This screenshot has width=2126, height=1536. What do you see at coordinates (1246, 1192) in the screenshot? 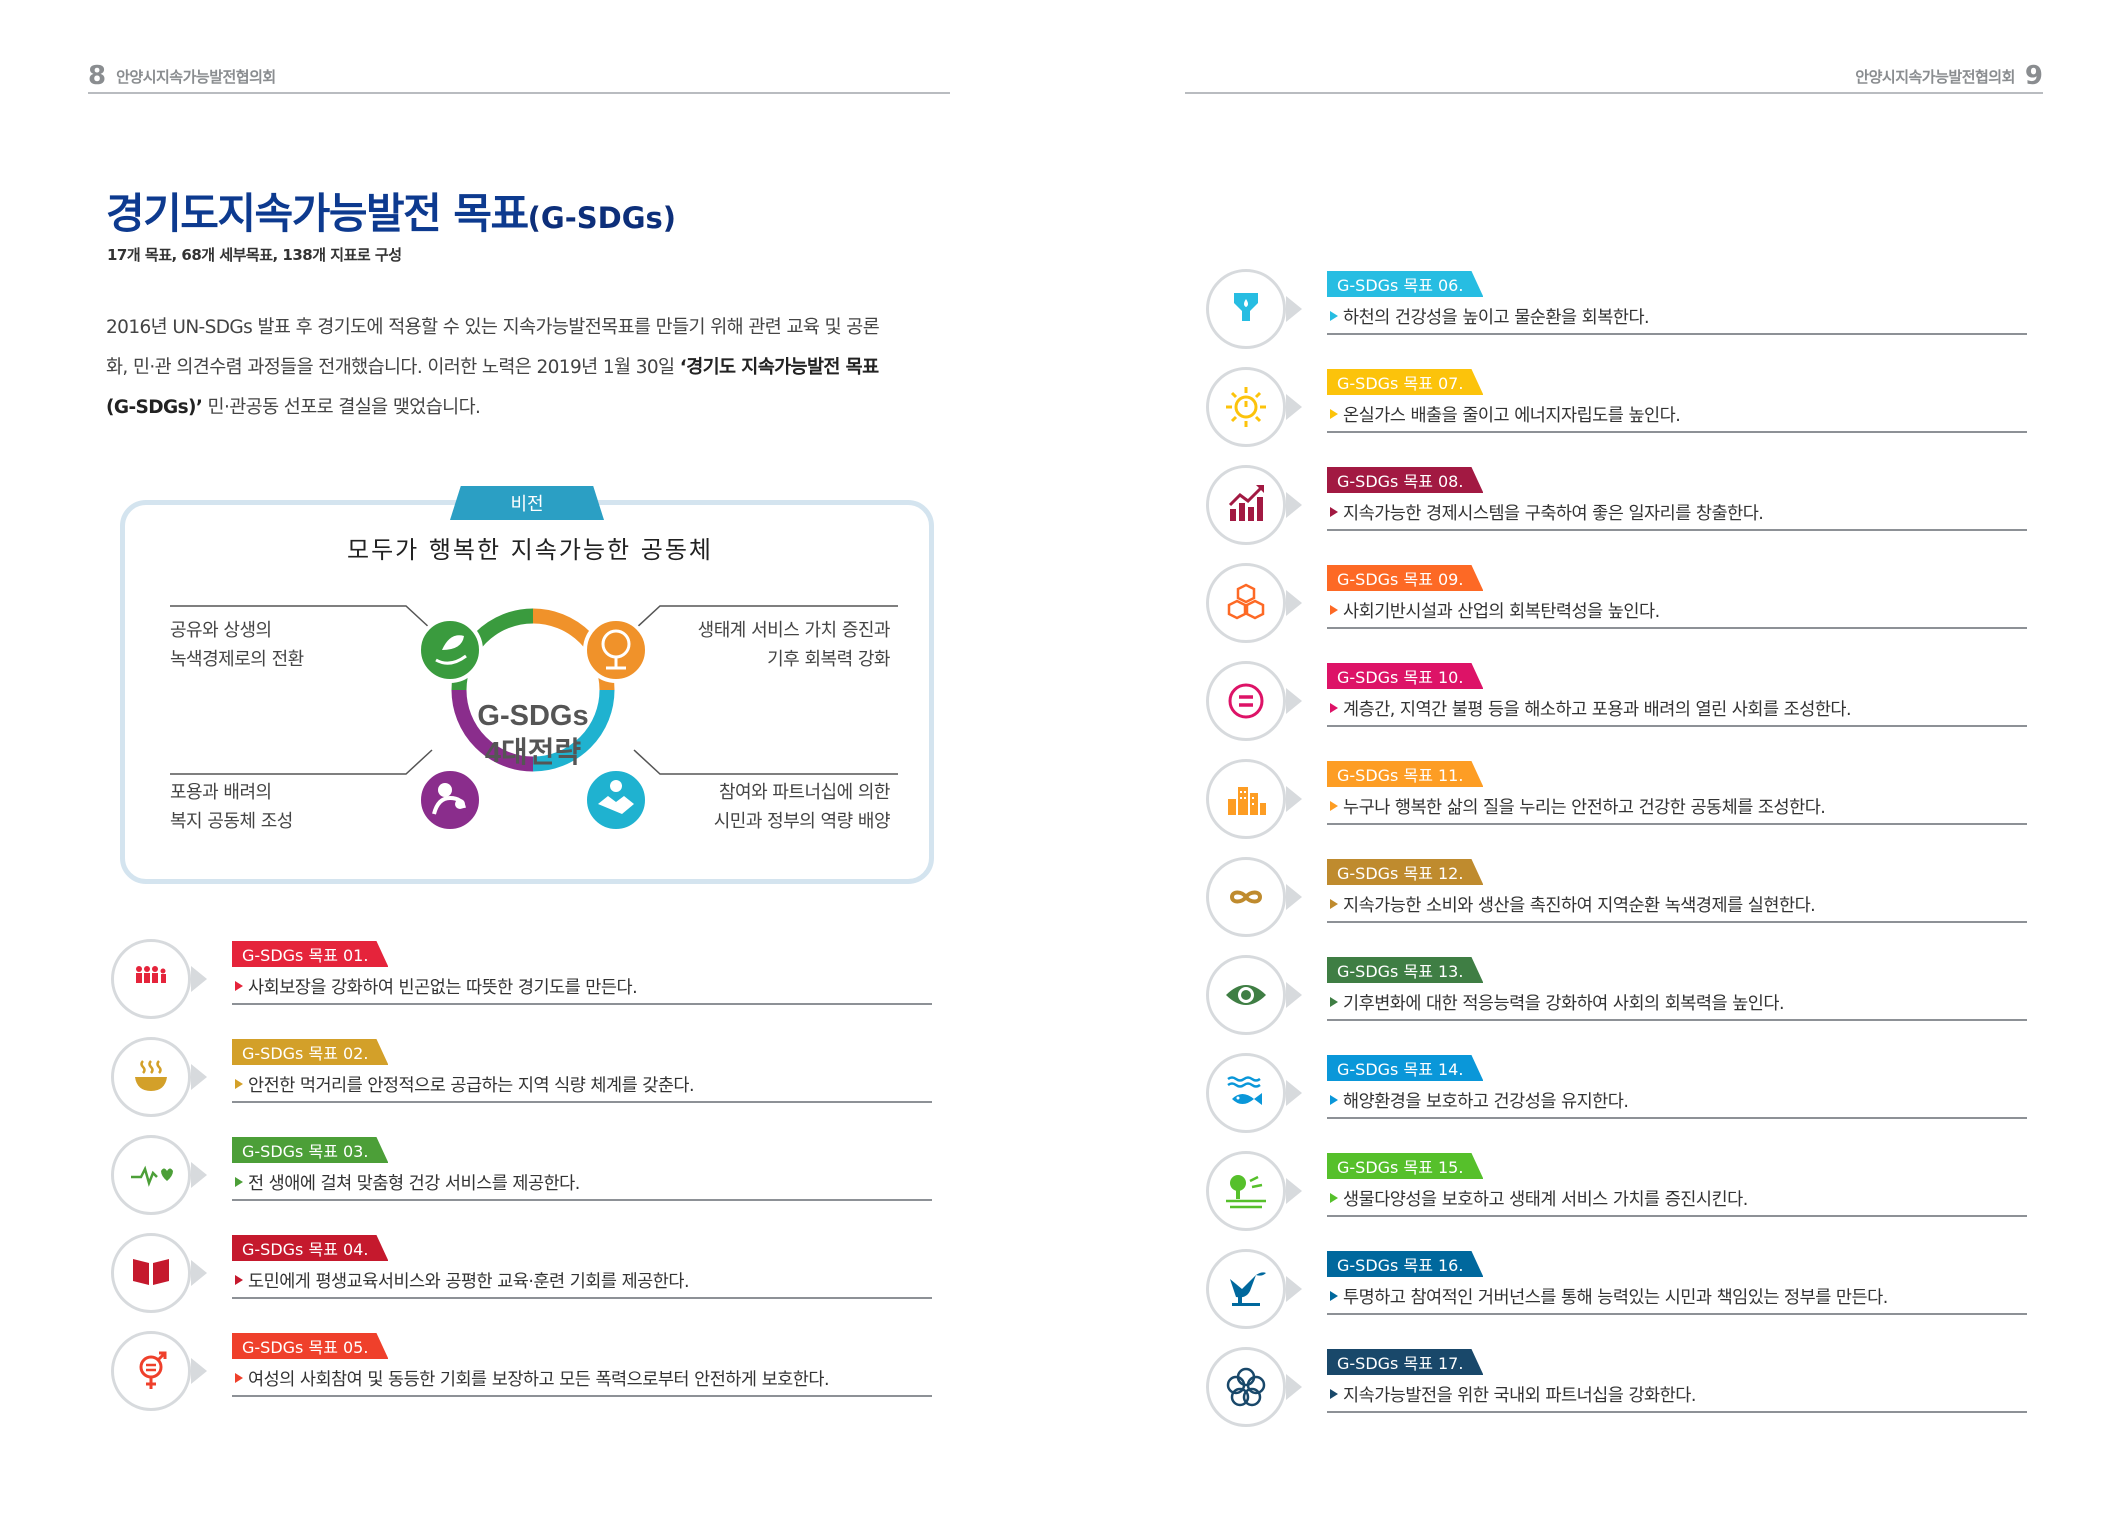
I see `tree-icon` at bounding box center [1246, 1192].